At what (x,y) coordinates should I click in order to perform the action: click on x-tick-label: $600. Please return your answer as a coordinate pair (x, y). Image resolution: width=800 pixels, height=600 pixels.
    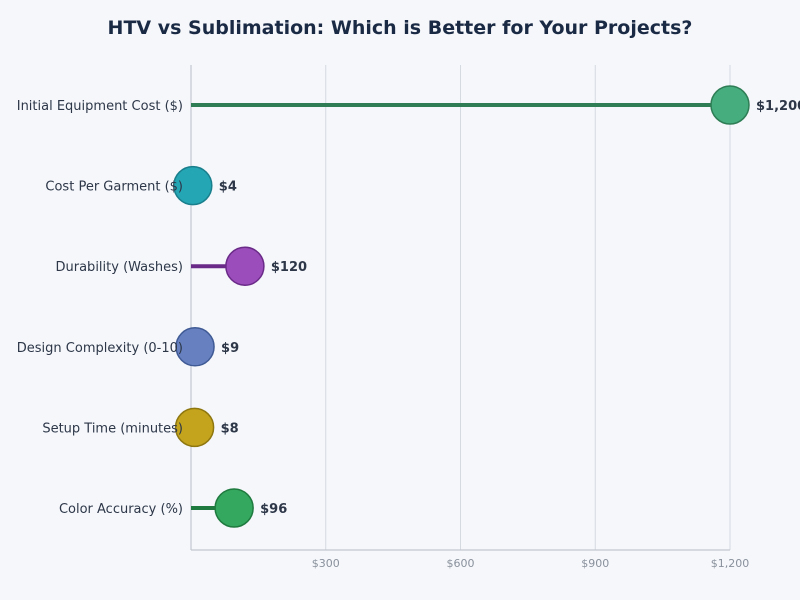
    Looking at the image, I should click on (461, 563).